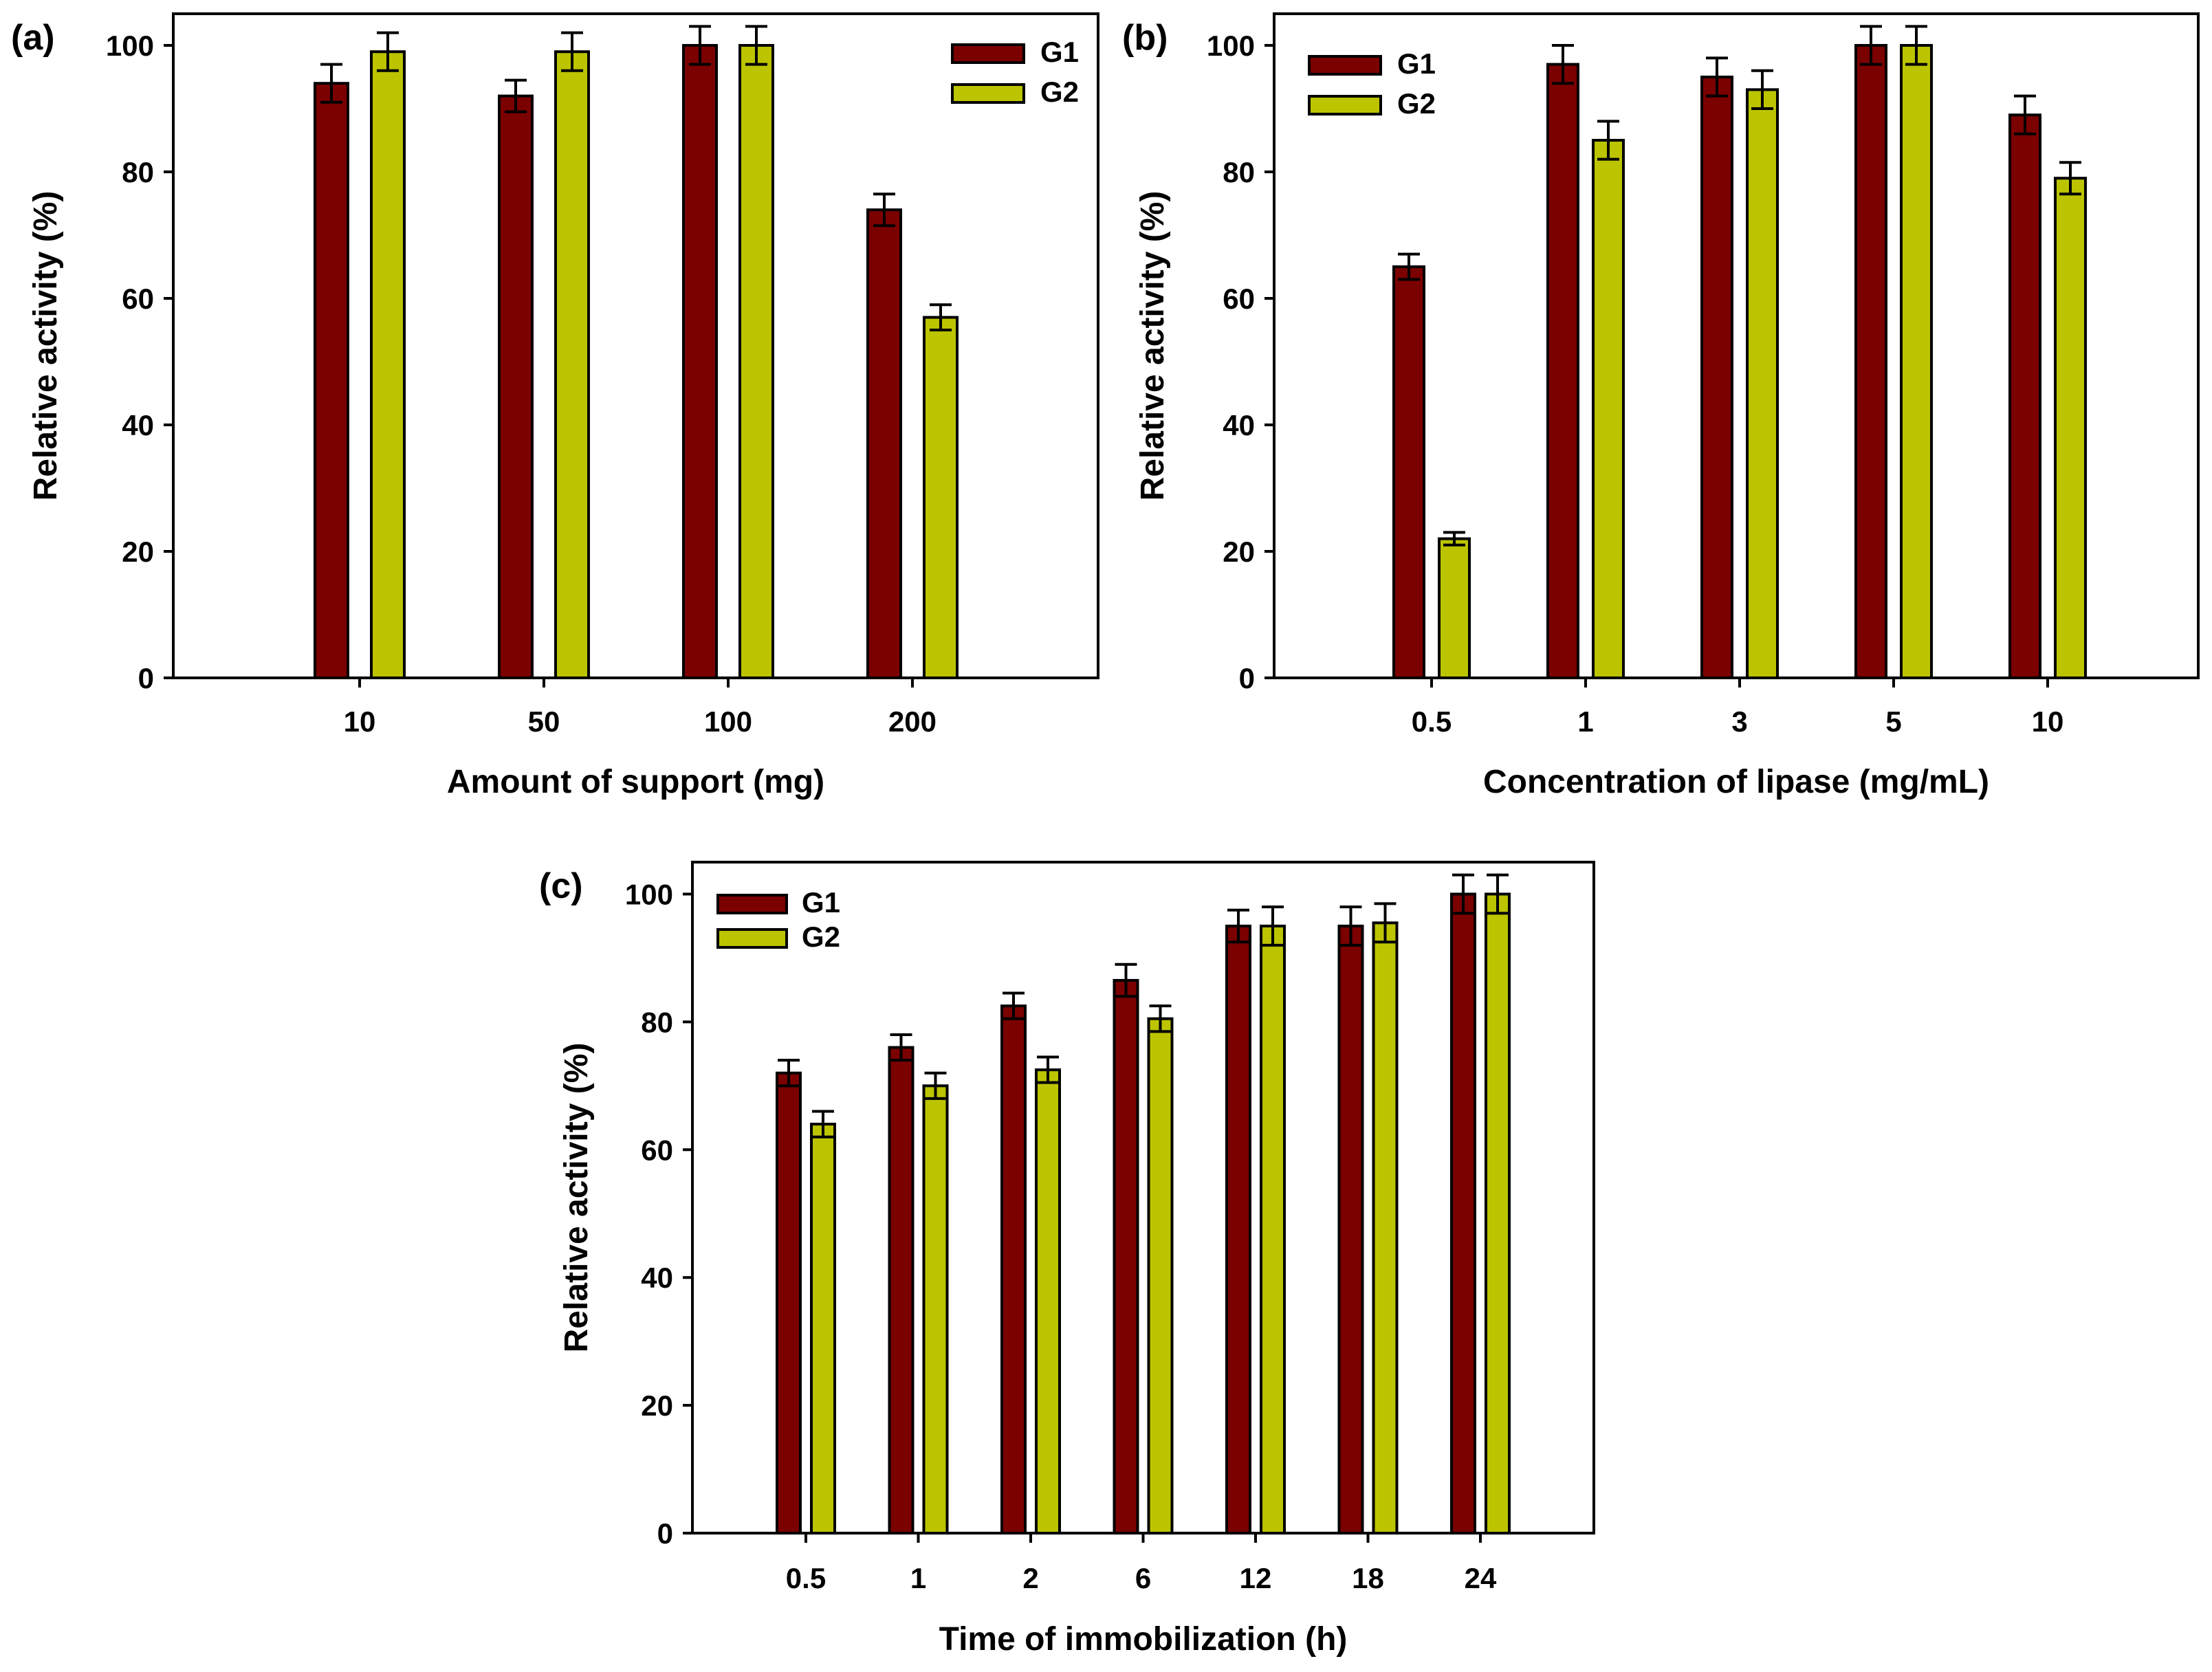 This screenshot has width=2212, height=1672. Describe the element at coordinates (33, 38) in the screenshot. I see `panel-label: (a)` at that location.